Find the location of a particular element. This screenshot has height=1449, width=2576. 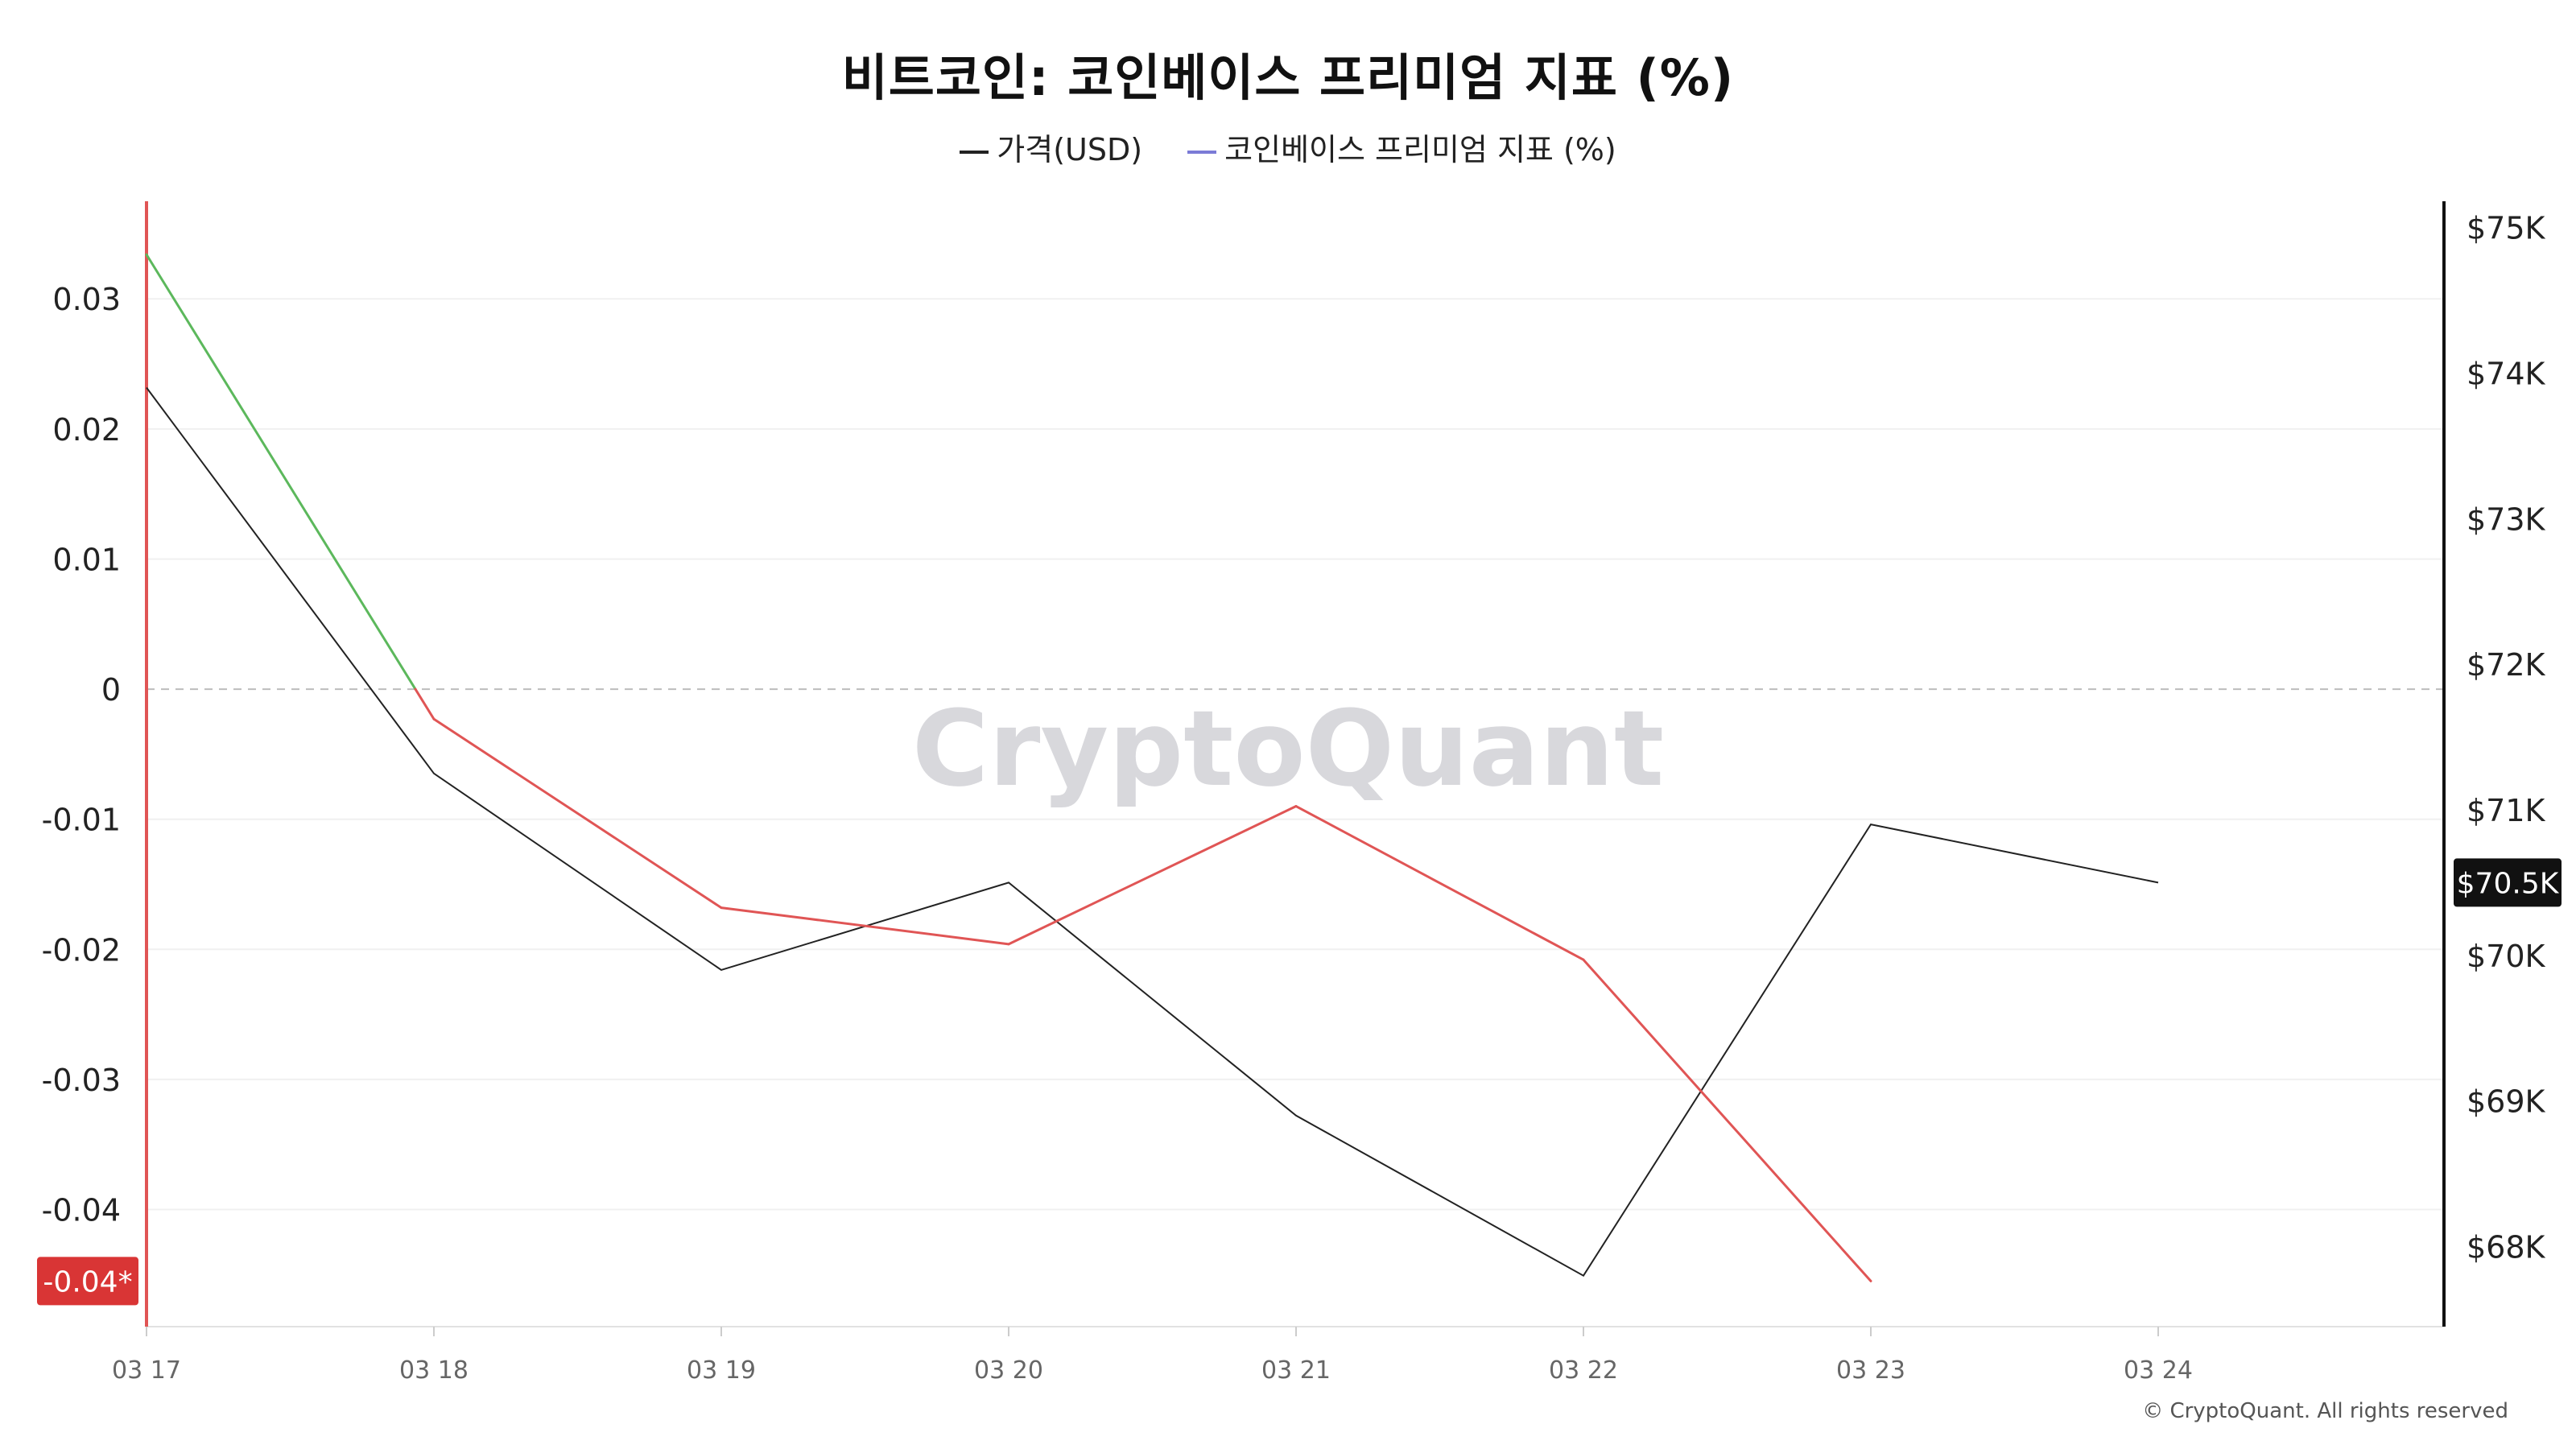

y-right-tick-label: $70K is located at coordinates (2506, 956).